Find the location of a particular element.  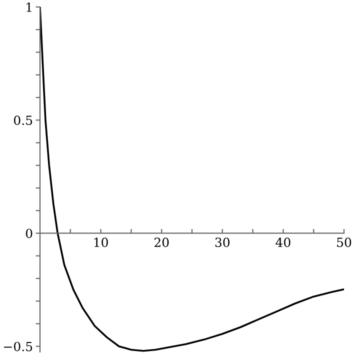

y-tick-label: 0.5 is located at coordinates (23, 121).